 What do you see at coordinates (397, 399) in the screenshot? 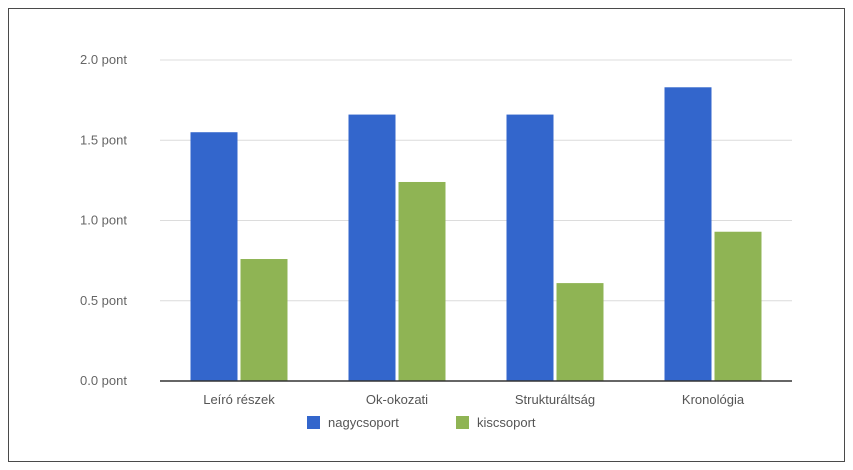
I see `x-tick-label: Ok-okozati` at bounding box center [397, 399].